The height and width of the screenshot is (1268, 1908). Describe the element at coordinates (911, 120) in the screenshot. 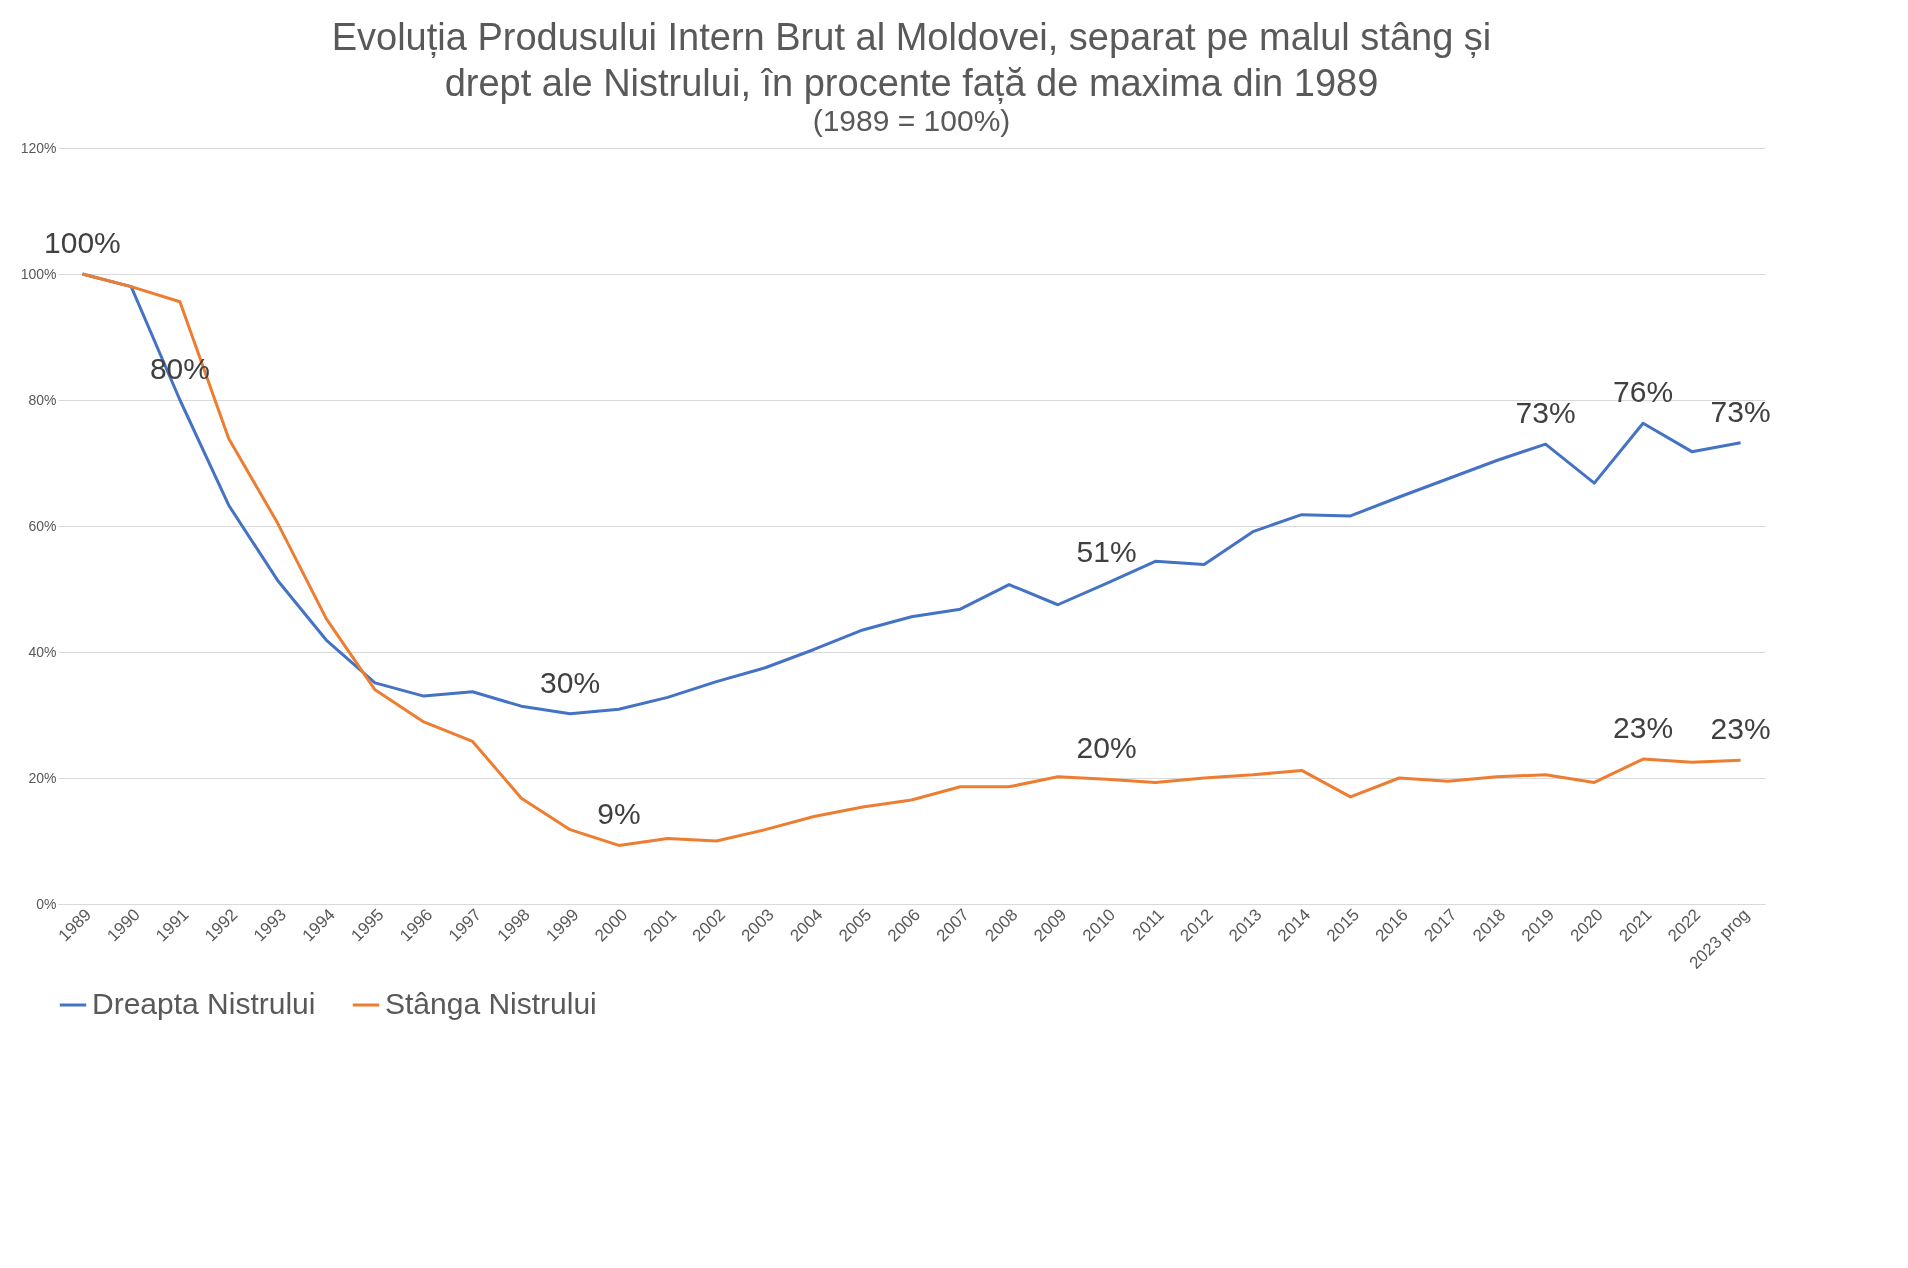

I see `chart-subtitle: (1989 = 100%)` at that location.